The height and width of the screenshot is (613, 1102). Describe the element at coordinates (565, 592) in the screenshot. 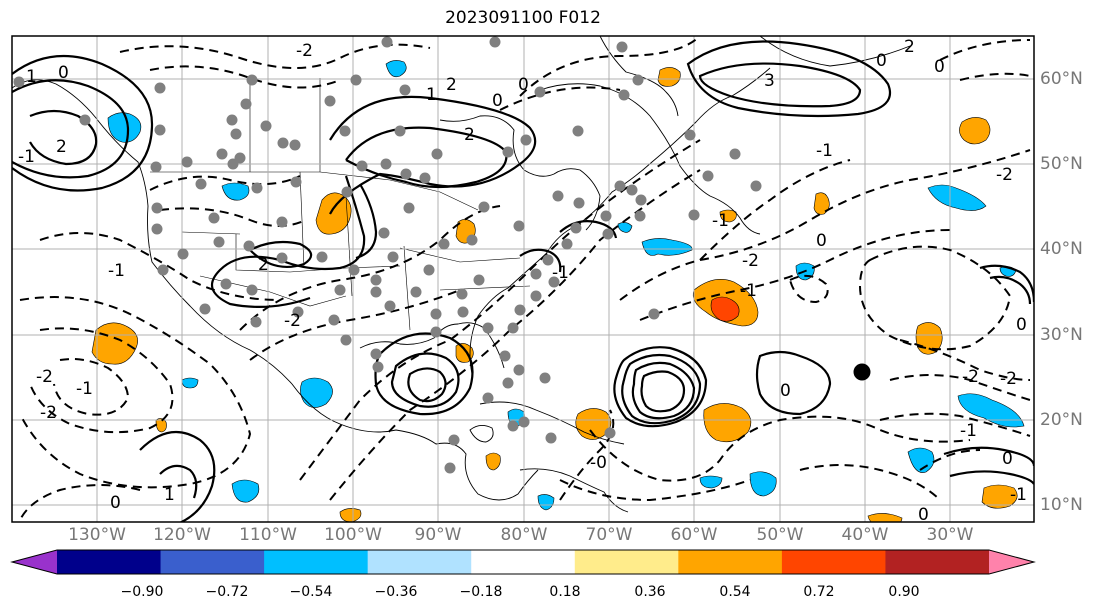

I see `colorbar-tick-label: 0.18` at that location.